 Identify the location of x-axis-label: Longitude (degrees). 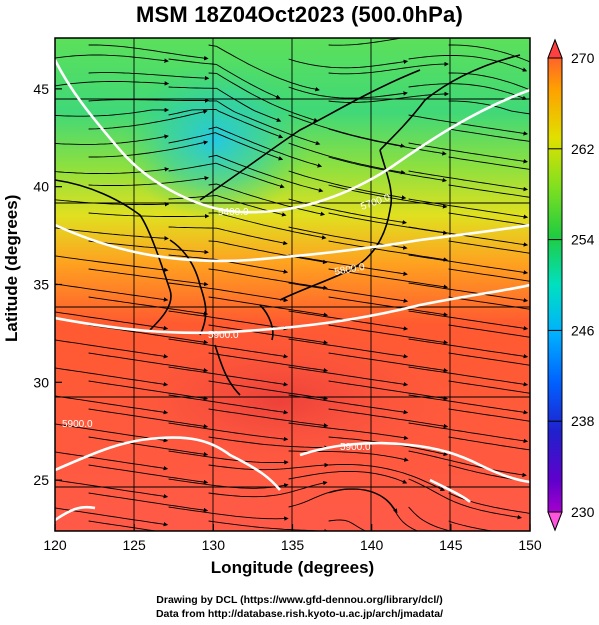
(292, 567).